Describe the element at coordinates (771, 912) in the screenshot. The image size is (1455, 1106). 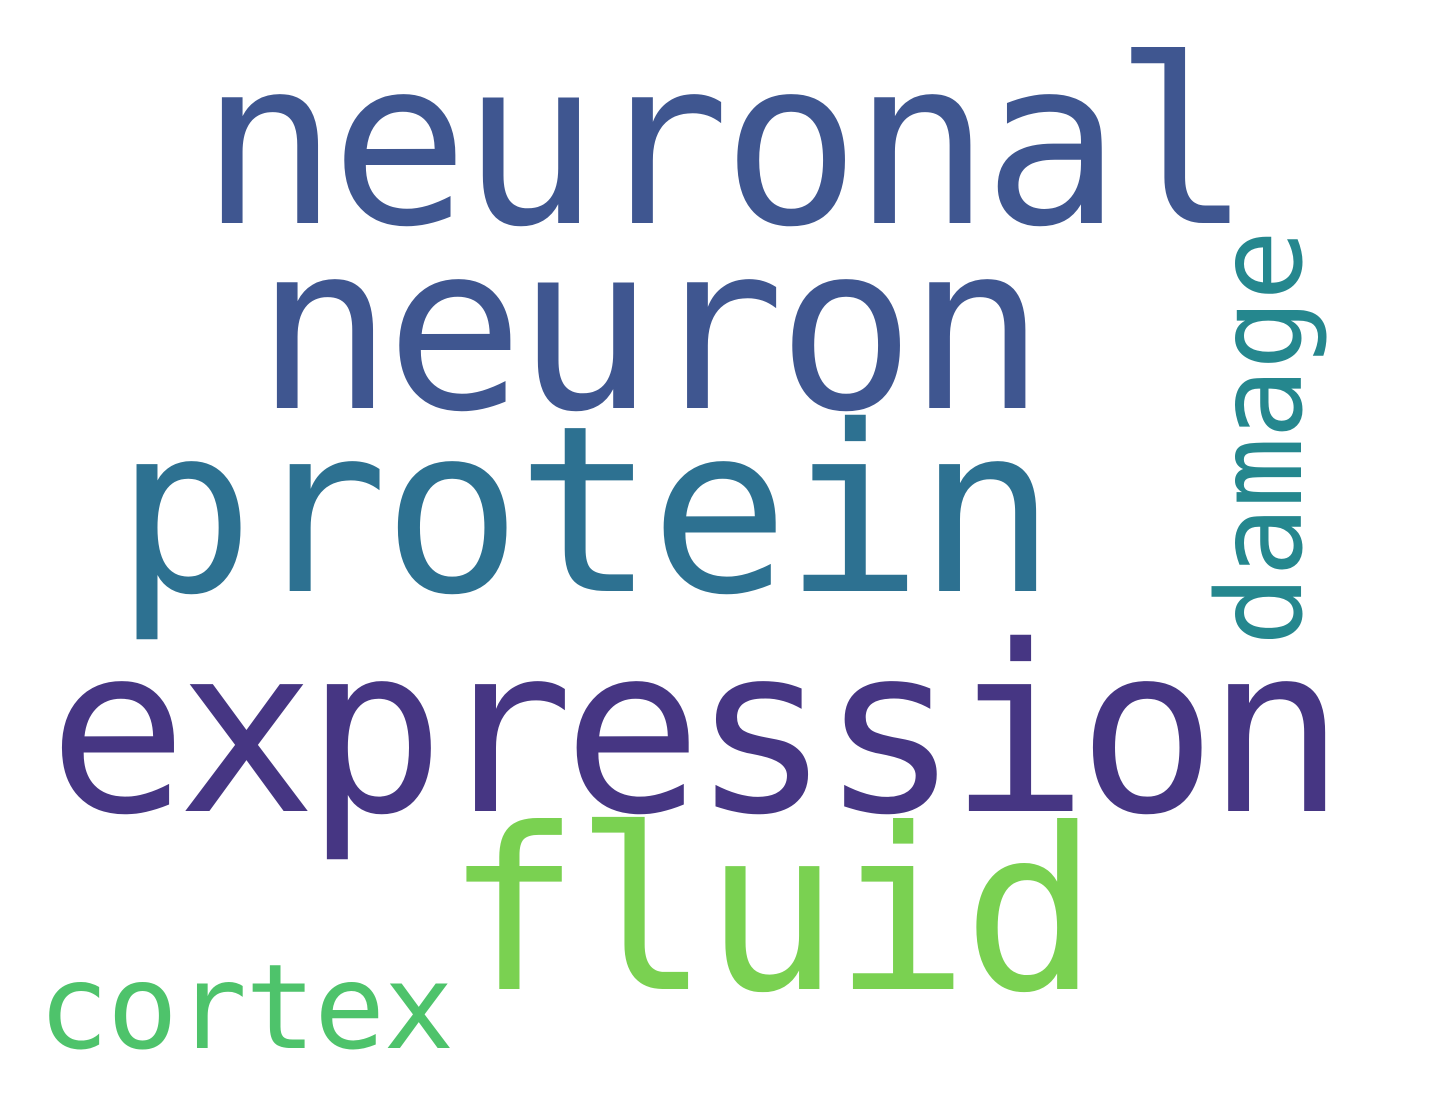
I see `word-fluid: fluid` at that location.